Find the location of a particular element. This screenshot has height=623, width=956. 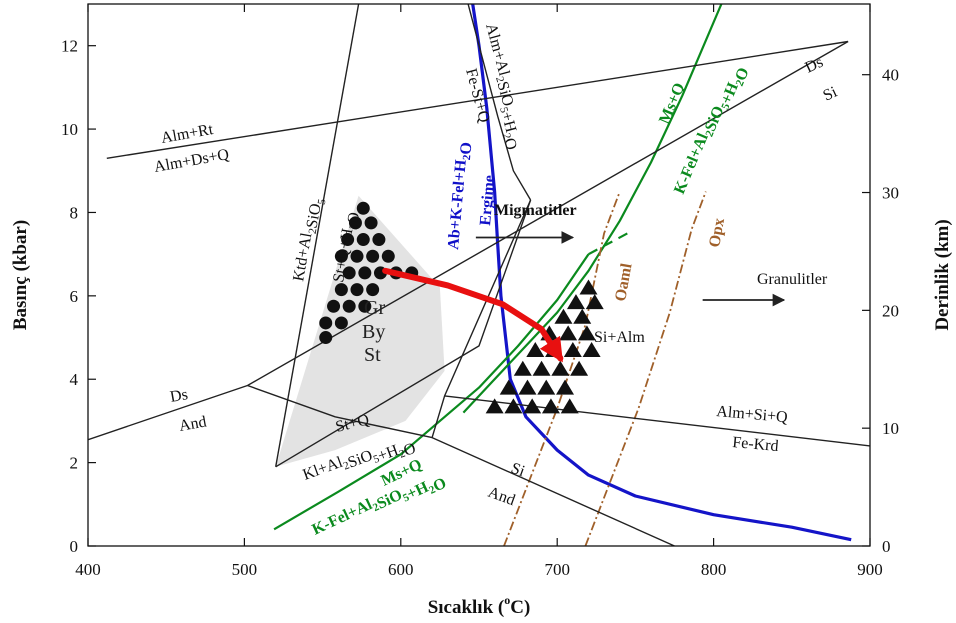

label-oaml: Oaml is located at coordinates (623, 282).